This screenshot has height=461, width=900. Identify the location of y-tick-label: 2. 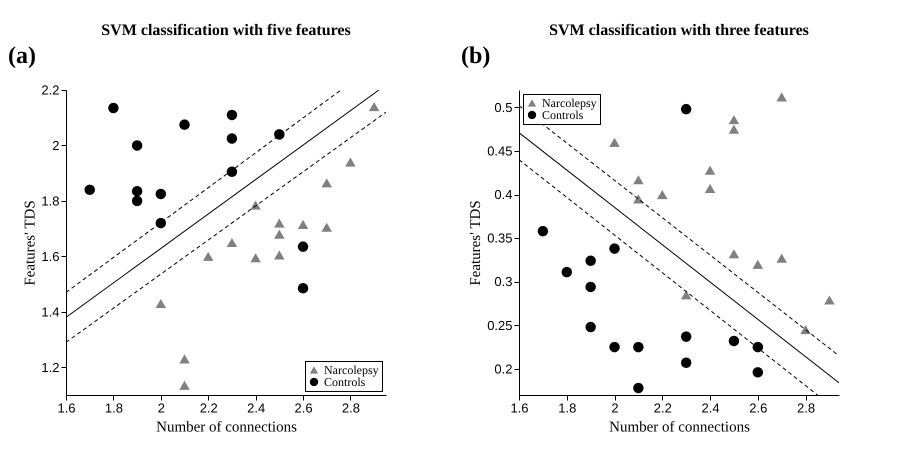
(56, 145).